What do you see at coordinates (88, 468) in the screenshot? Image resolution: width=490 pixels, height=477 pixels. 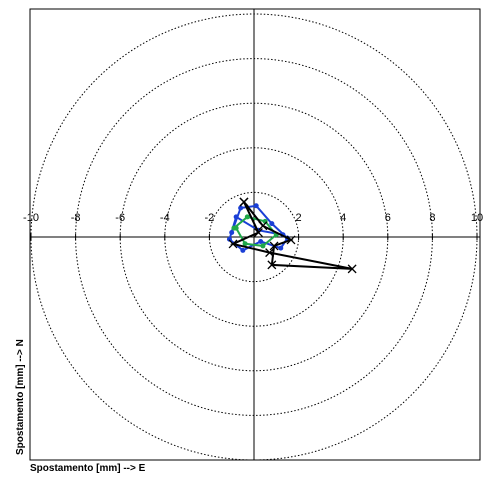 I see `x-axis-title: Spostamento [mm] --> E` at bounding box center [88, 468].